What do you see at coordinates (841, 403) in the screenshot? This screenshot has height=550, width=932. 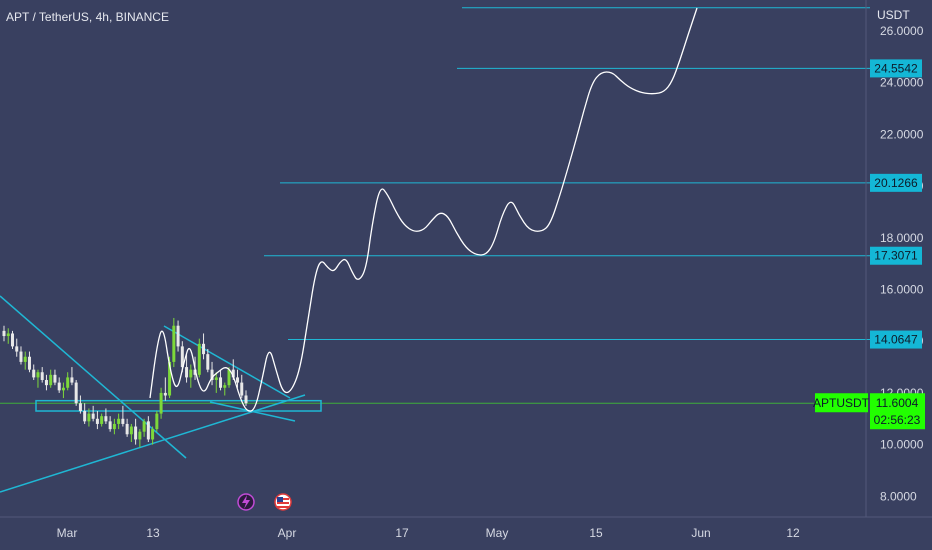 I see `price-tag-symbol: APTUSDT` at bounding box center [841, 403].